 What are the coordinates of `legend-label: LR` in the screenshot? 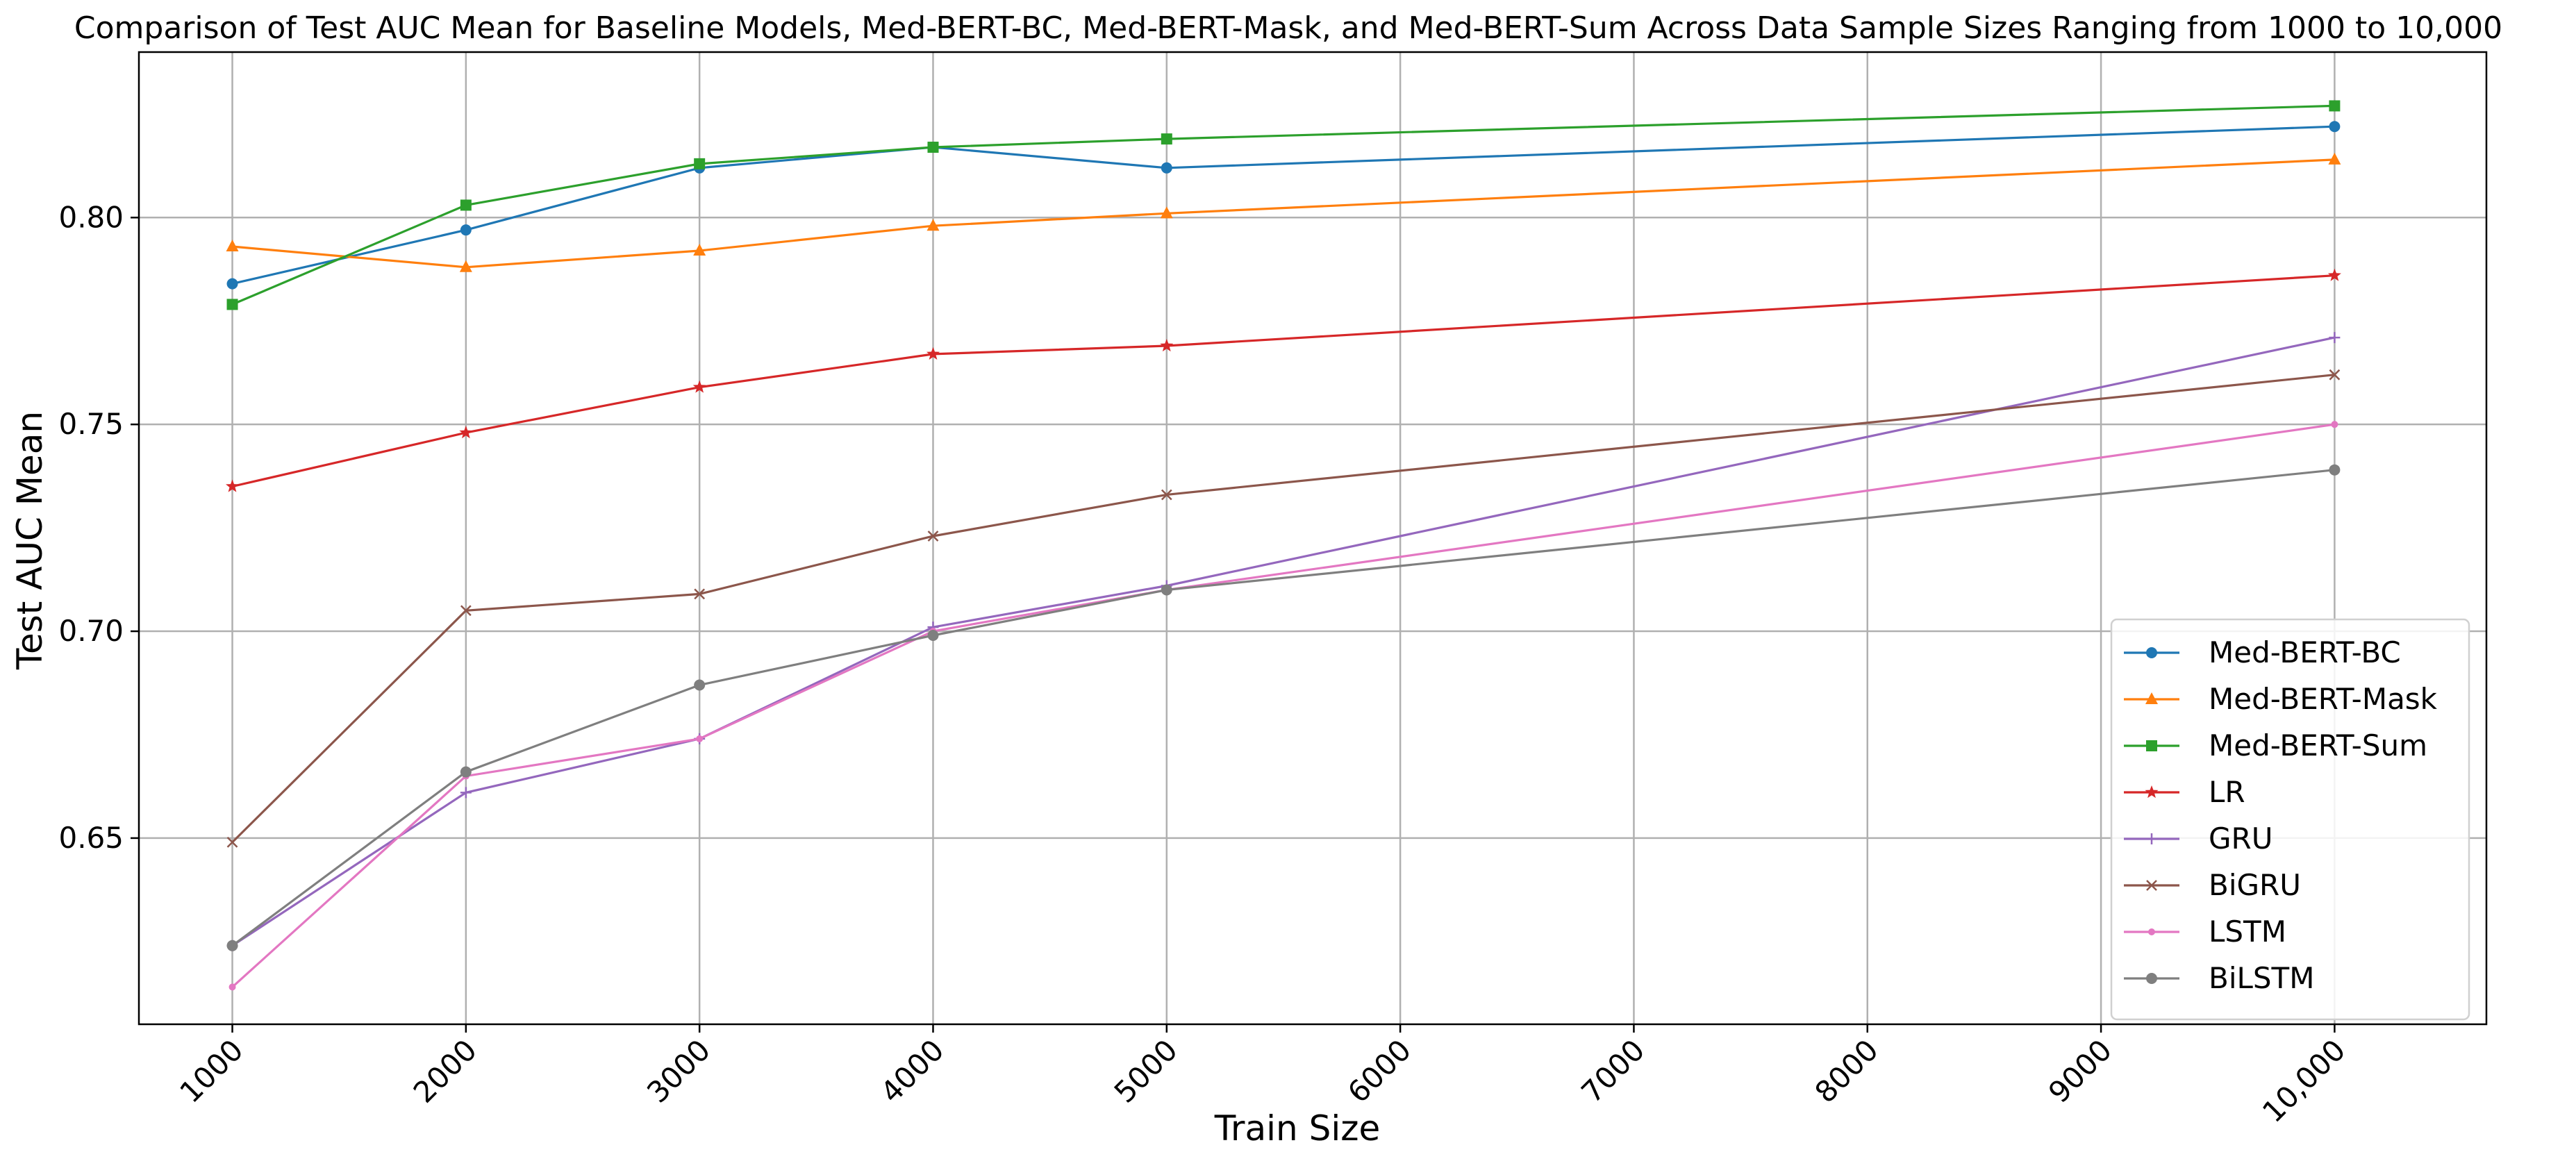 It's located at (2227, 792).